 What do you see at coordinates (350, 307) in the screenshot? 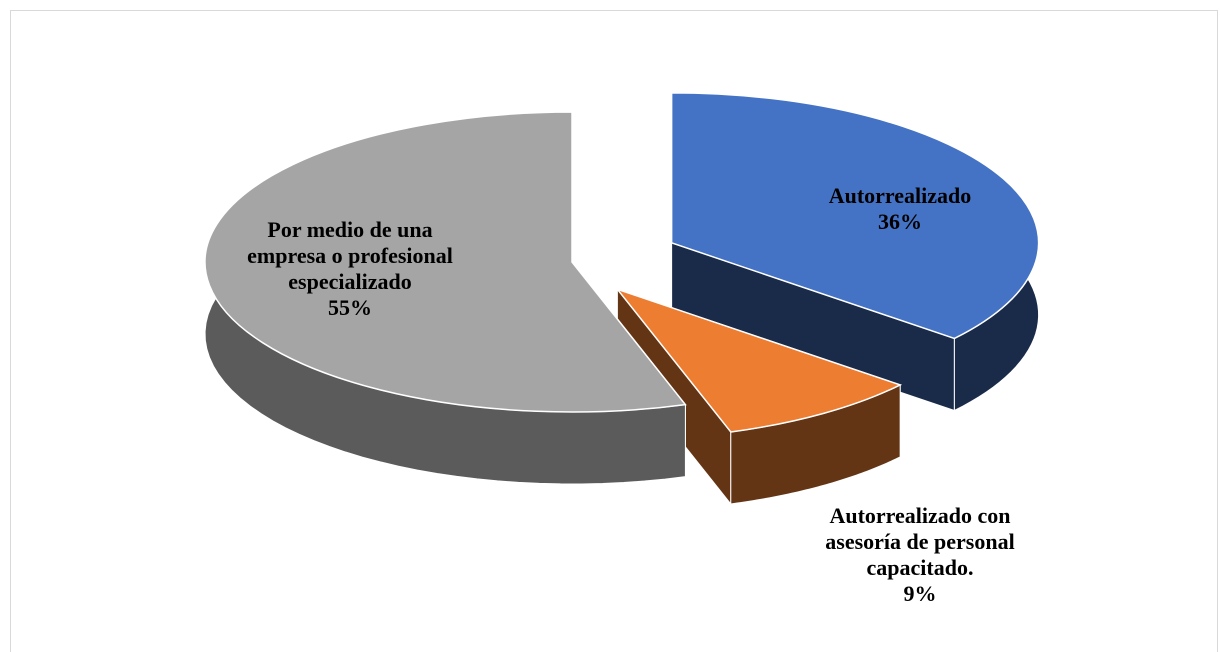
I see `label-value: 55%` at bounding box center [350, 307].